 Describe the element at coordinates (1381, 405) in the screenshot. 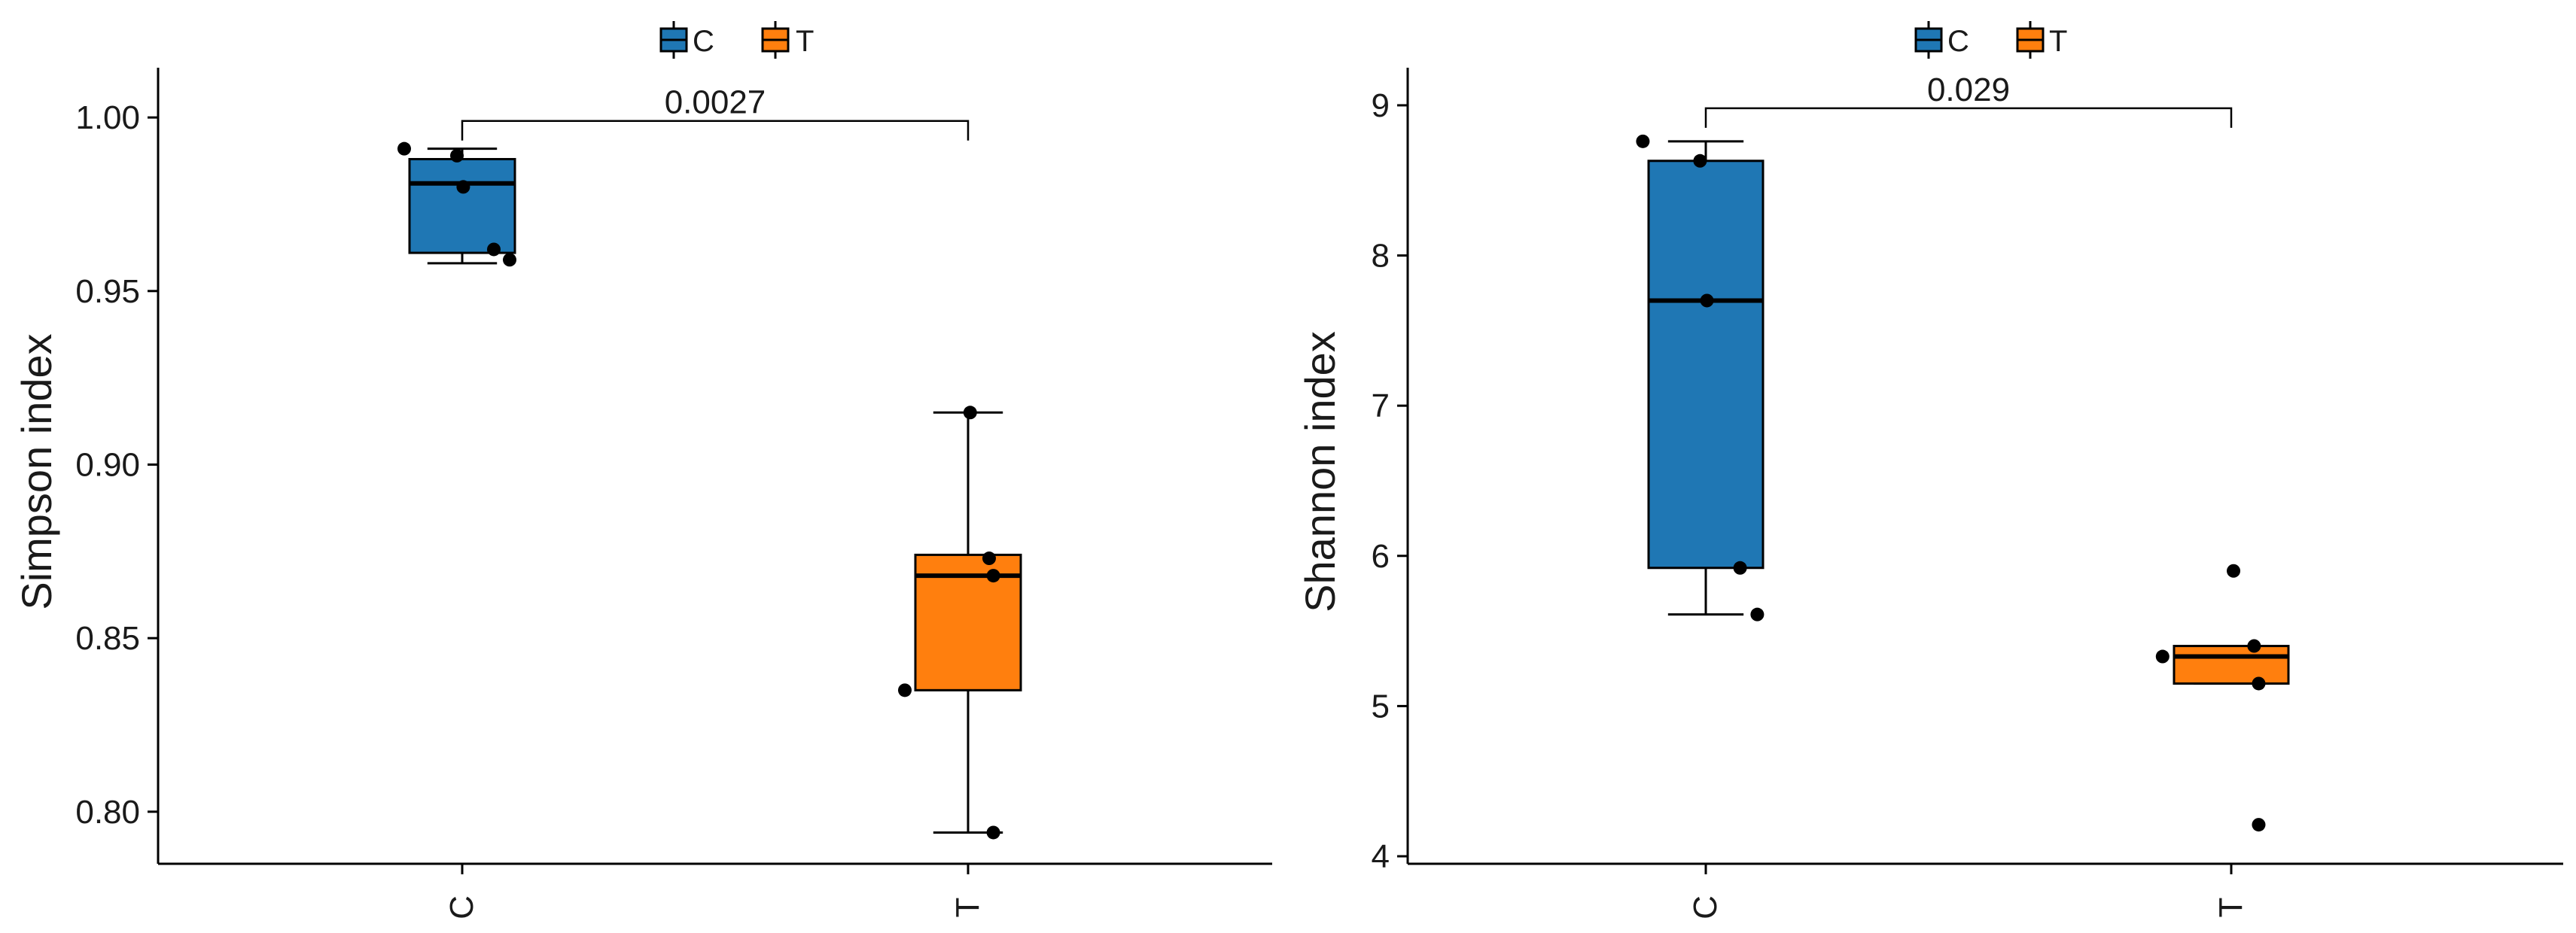

I see `y-tick-label: 7` at that location.